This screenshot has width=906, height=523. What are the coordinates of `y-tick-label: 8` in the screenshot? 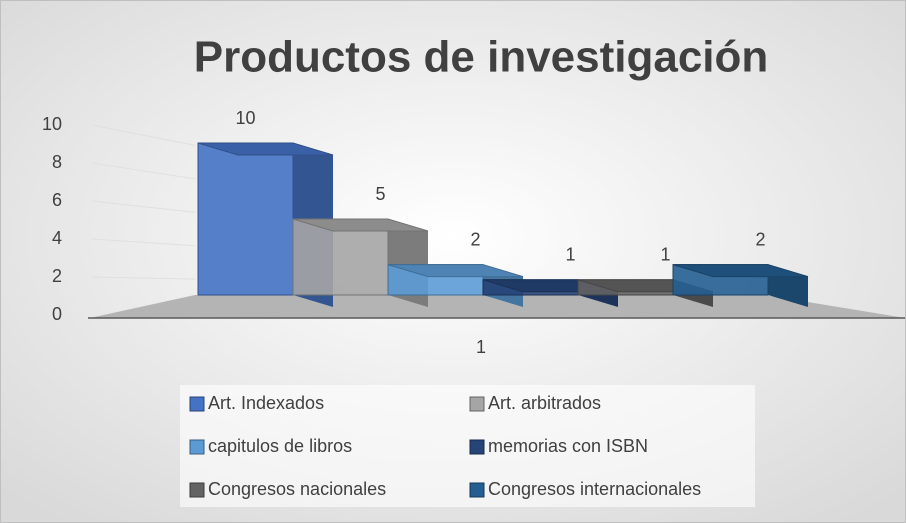 It's located at (57, 162).